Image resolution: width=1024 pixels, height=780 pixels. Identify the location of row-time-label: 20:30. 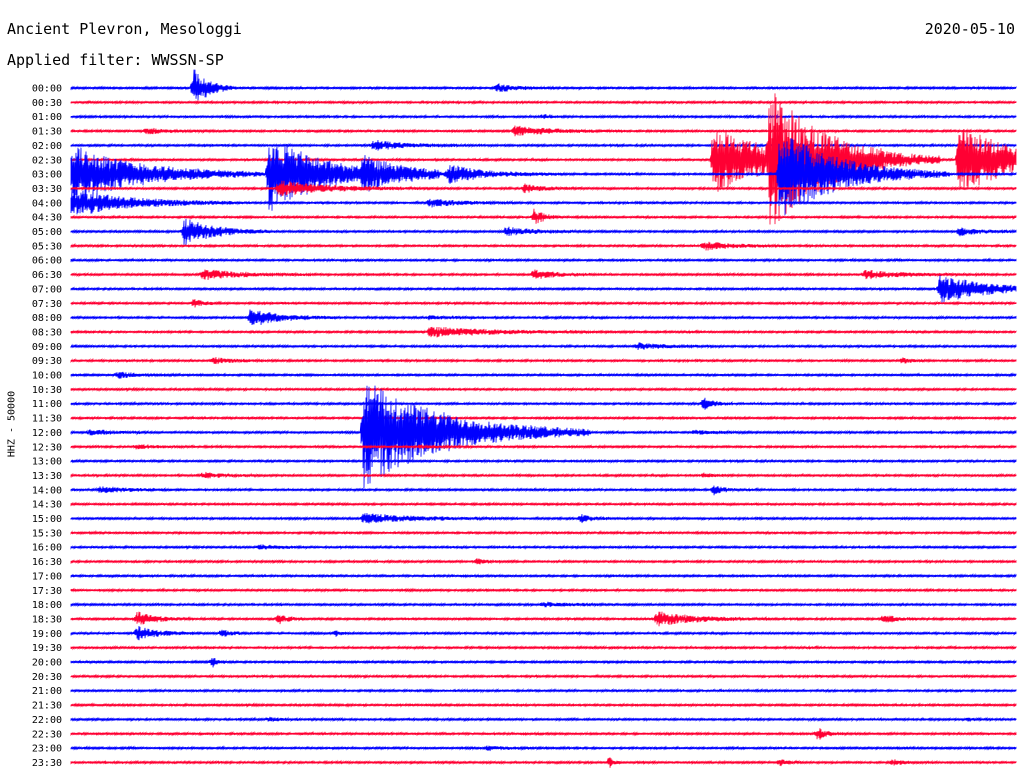
(47, 677).